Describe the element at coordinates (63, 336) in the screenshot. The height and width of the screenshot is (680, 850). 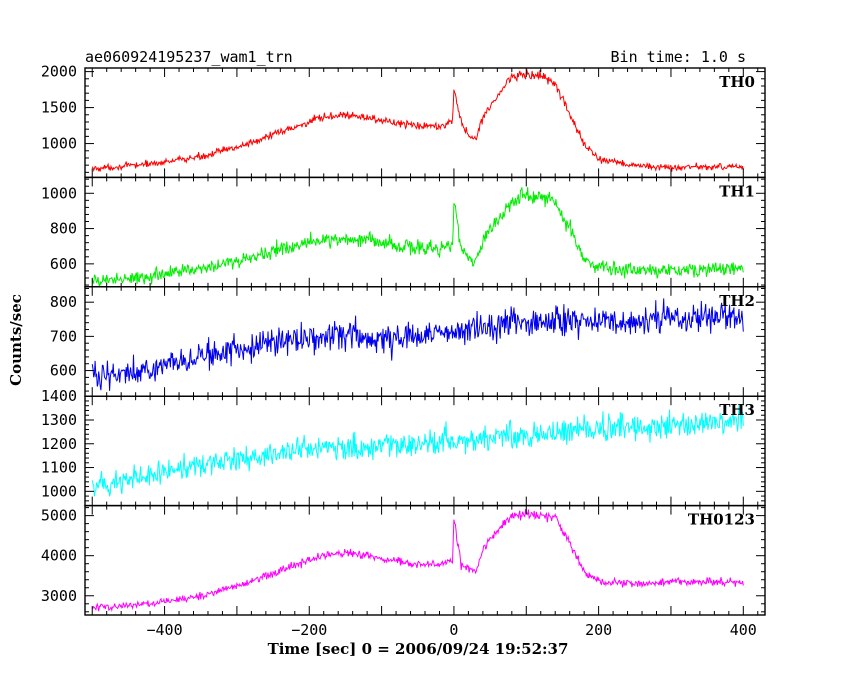
I see `y-tick-label: 700` at that location.